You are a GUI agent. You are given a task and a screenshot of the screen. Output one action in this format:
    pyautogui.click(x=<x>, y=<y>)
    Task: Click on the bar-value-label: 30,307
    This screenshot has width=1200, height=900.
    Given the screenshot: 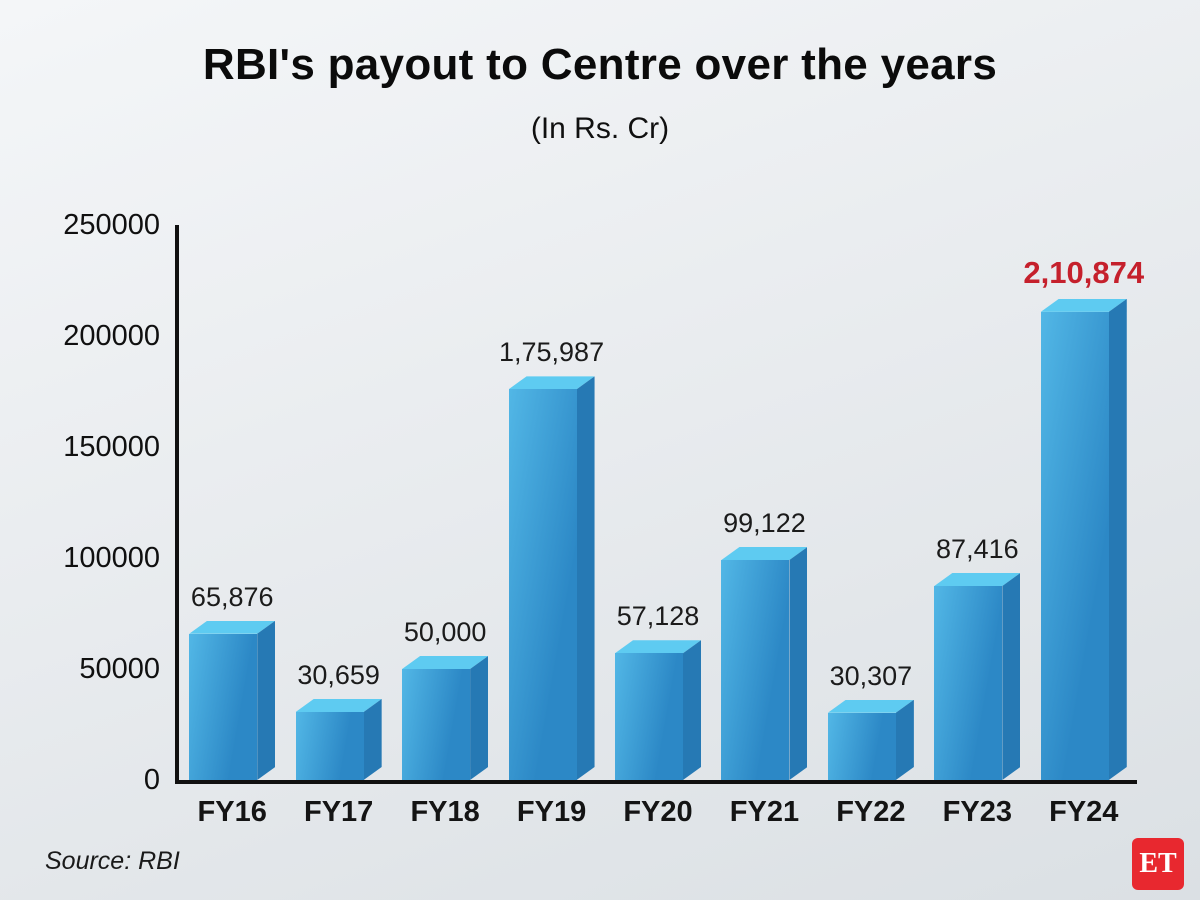 What is the action you would take?
    pyautogui.click(x=871, y=675)
    